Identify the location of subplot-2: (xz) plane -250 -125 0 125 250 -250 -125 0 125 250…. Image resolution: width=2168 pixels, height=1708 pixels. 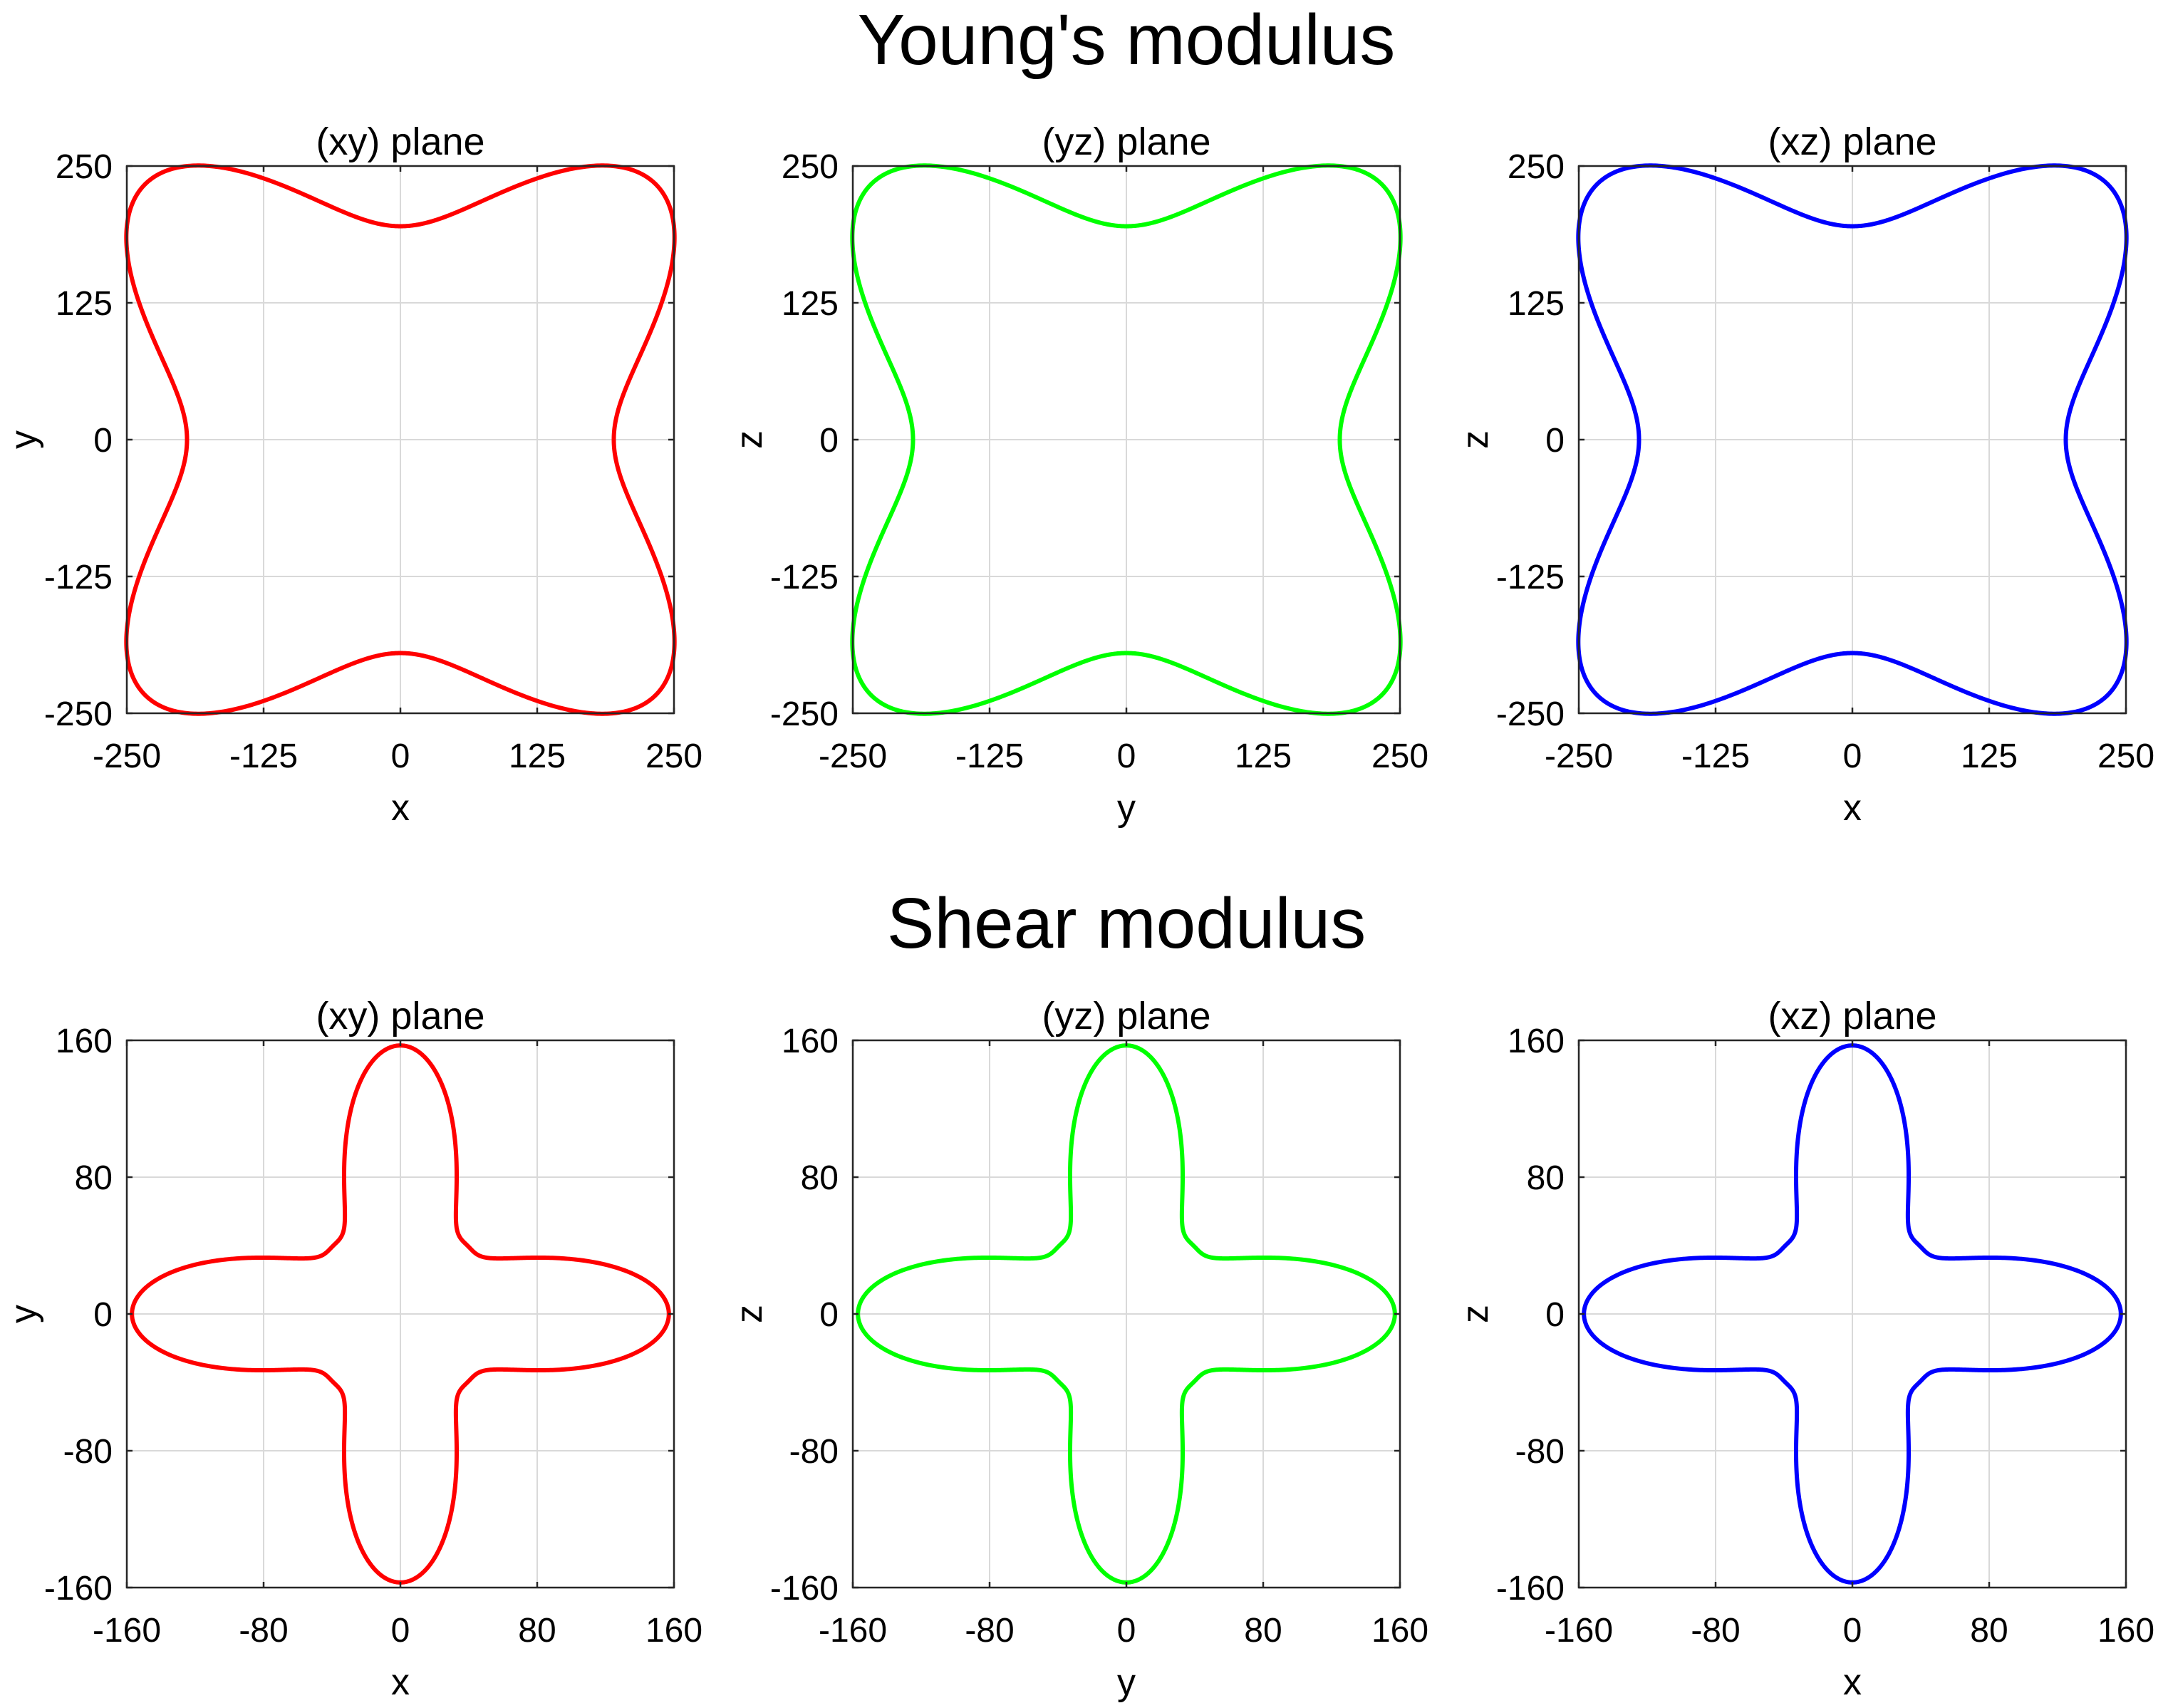
(1804, 474).